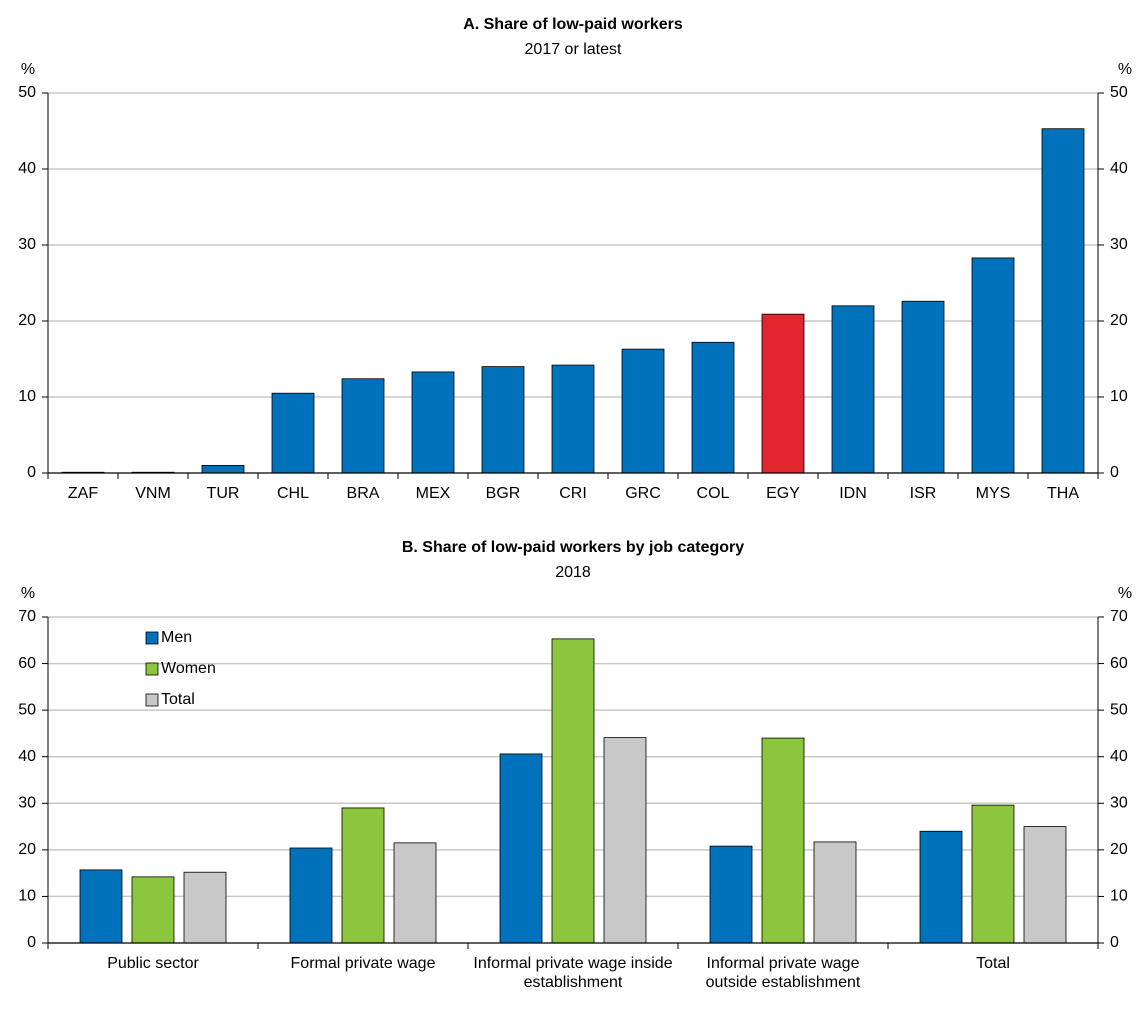 This screenshot has width=1145, height=1021. What do you see at coordinates (713, 493) in the screenshot?
I see `x-tick-label: COL` at bounding box center [713, 493].